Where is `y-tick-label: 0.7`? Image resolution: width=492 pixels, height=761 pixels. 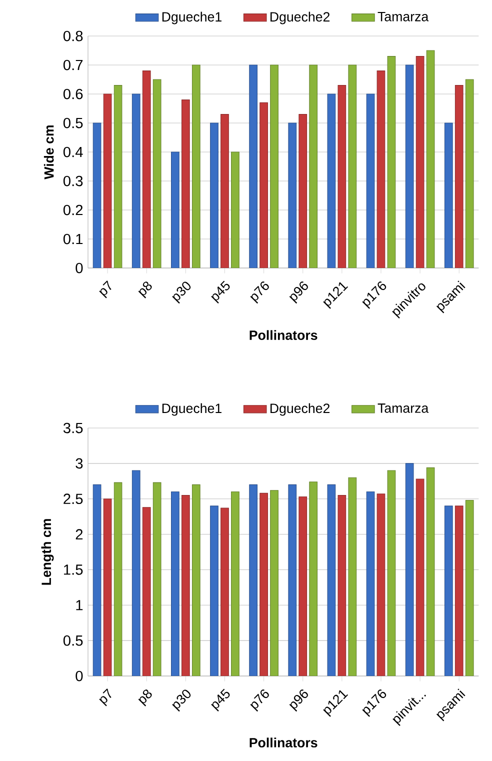
y-tick-label: 0.7 is located at coordinates (73, 65).